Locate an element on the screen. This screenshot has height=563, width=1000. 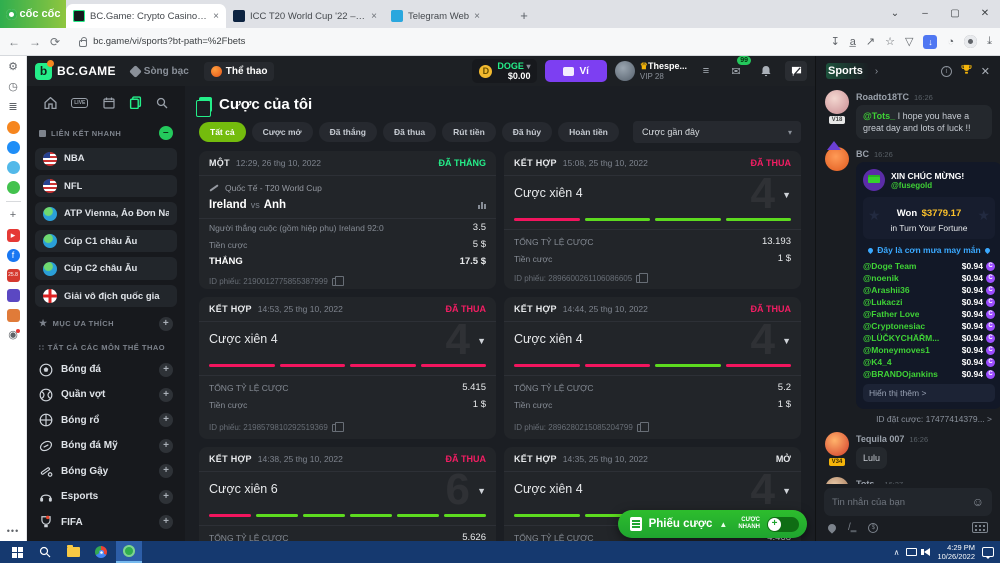
chat-toggle-icon is located at coordinates (796, 71).